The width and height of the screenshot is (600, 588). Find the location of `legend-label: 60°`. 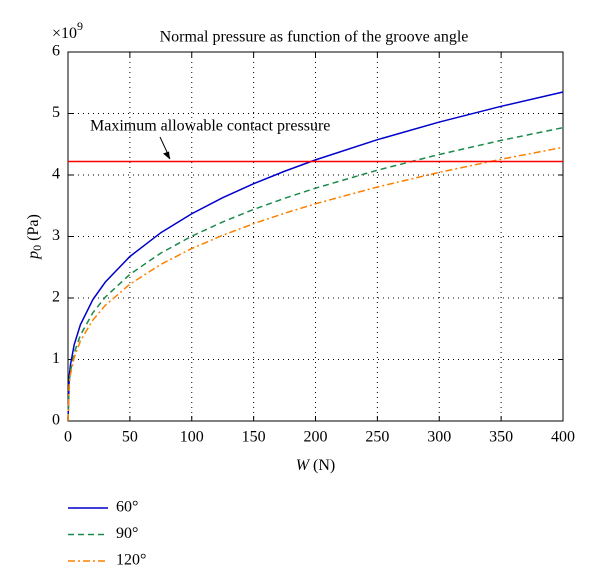

legend-label: 60° is located at coordinates (127, 507).